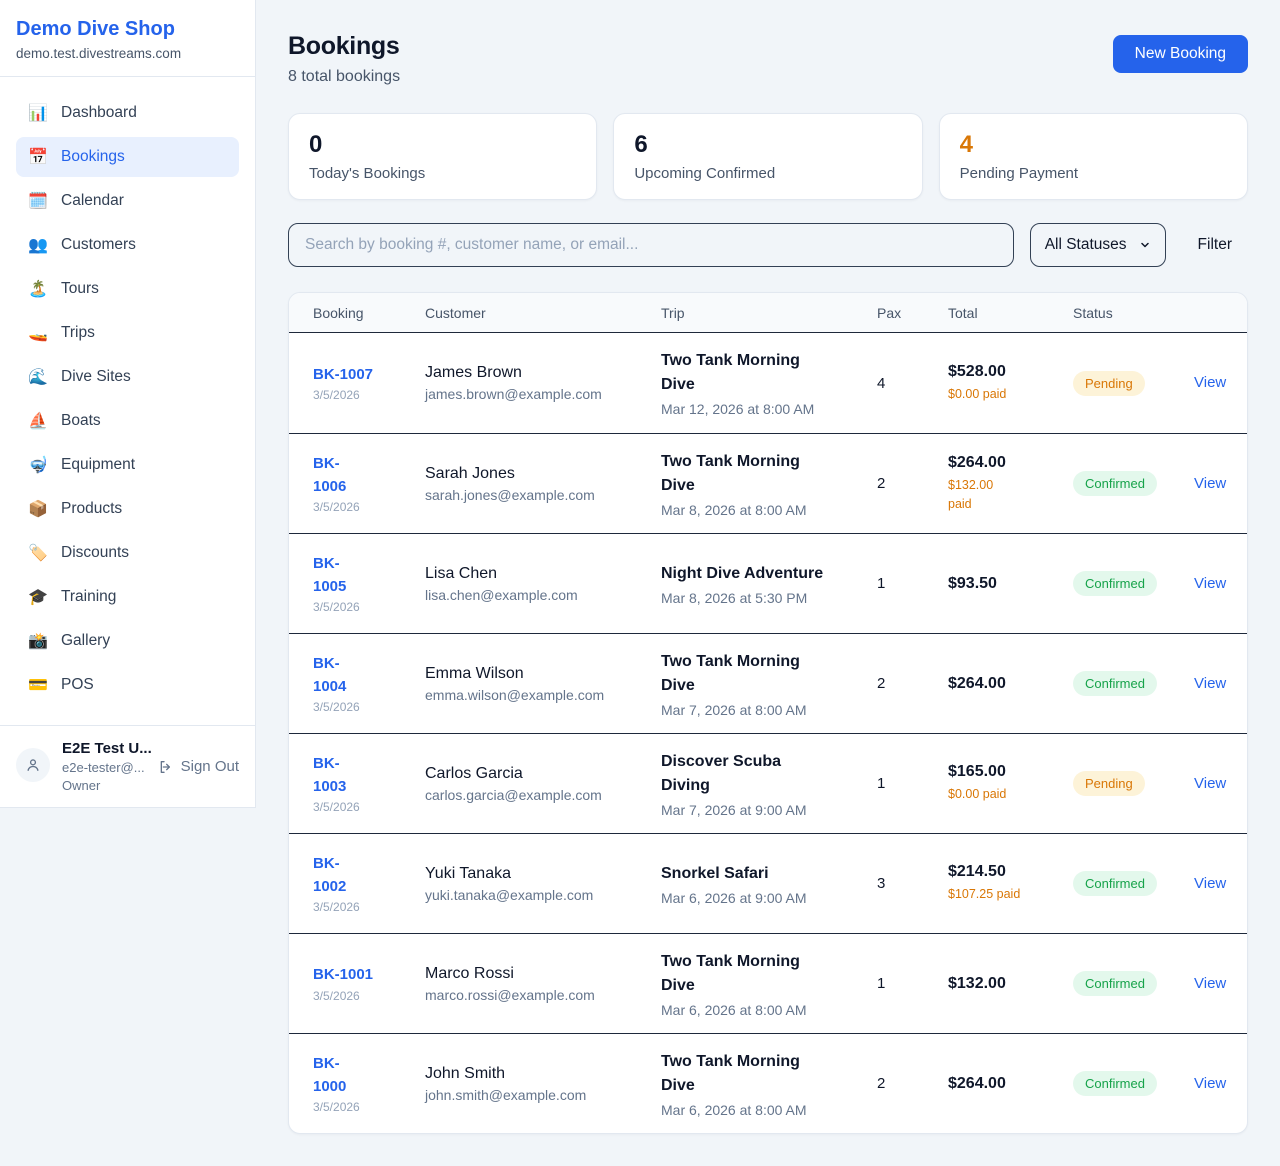  Describe the element at coordinates (641, 144) in the screenshot. I see `stat-value: 6` at that location.